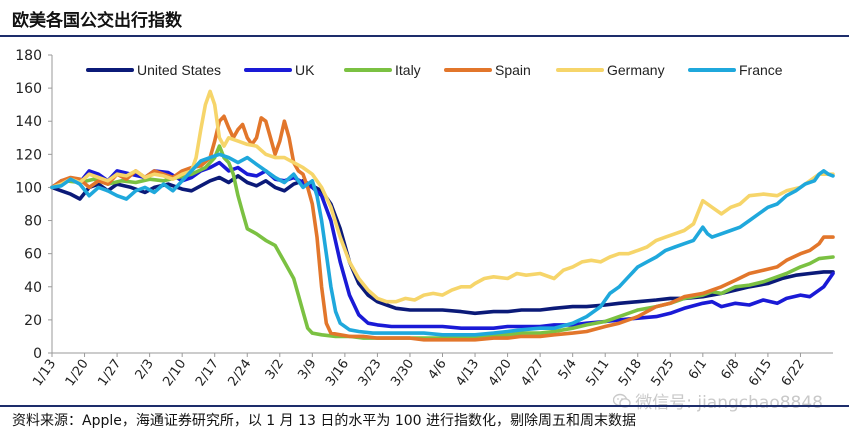 This screenshot has width=849, height=439. Describe the element at coordinates (729, 403) in the screenshot. I see `watermark-text: 微信号: jiangchao8848` at that location.